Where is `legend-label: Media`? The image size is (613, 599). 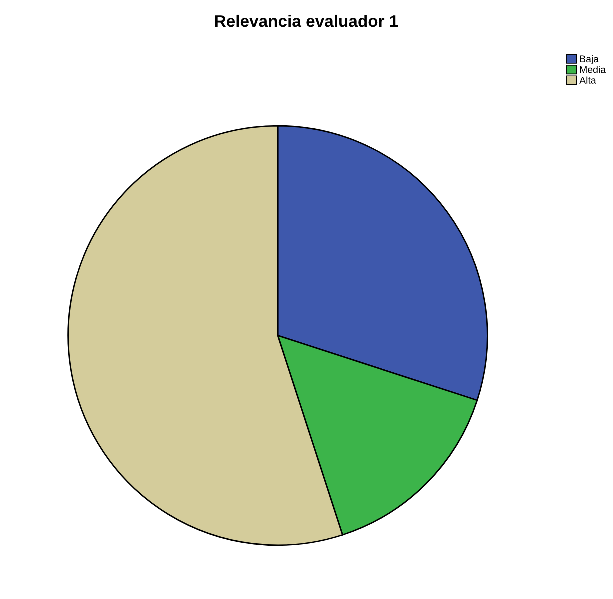
legend-label: Media is located at coordinates (593, 70).